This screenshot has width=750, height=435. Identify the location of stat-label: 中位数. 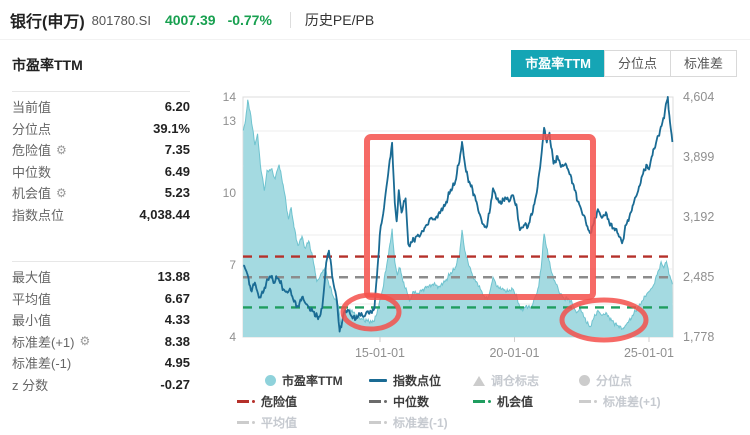
(32, 172).